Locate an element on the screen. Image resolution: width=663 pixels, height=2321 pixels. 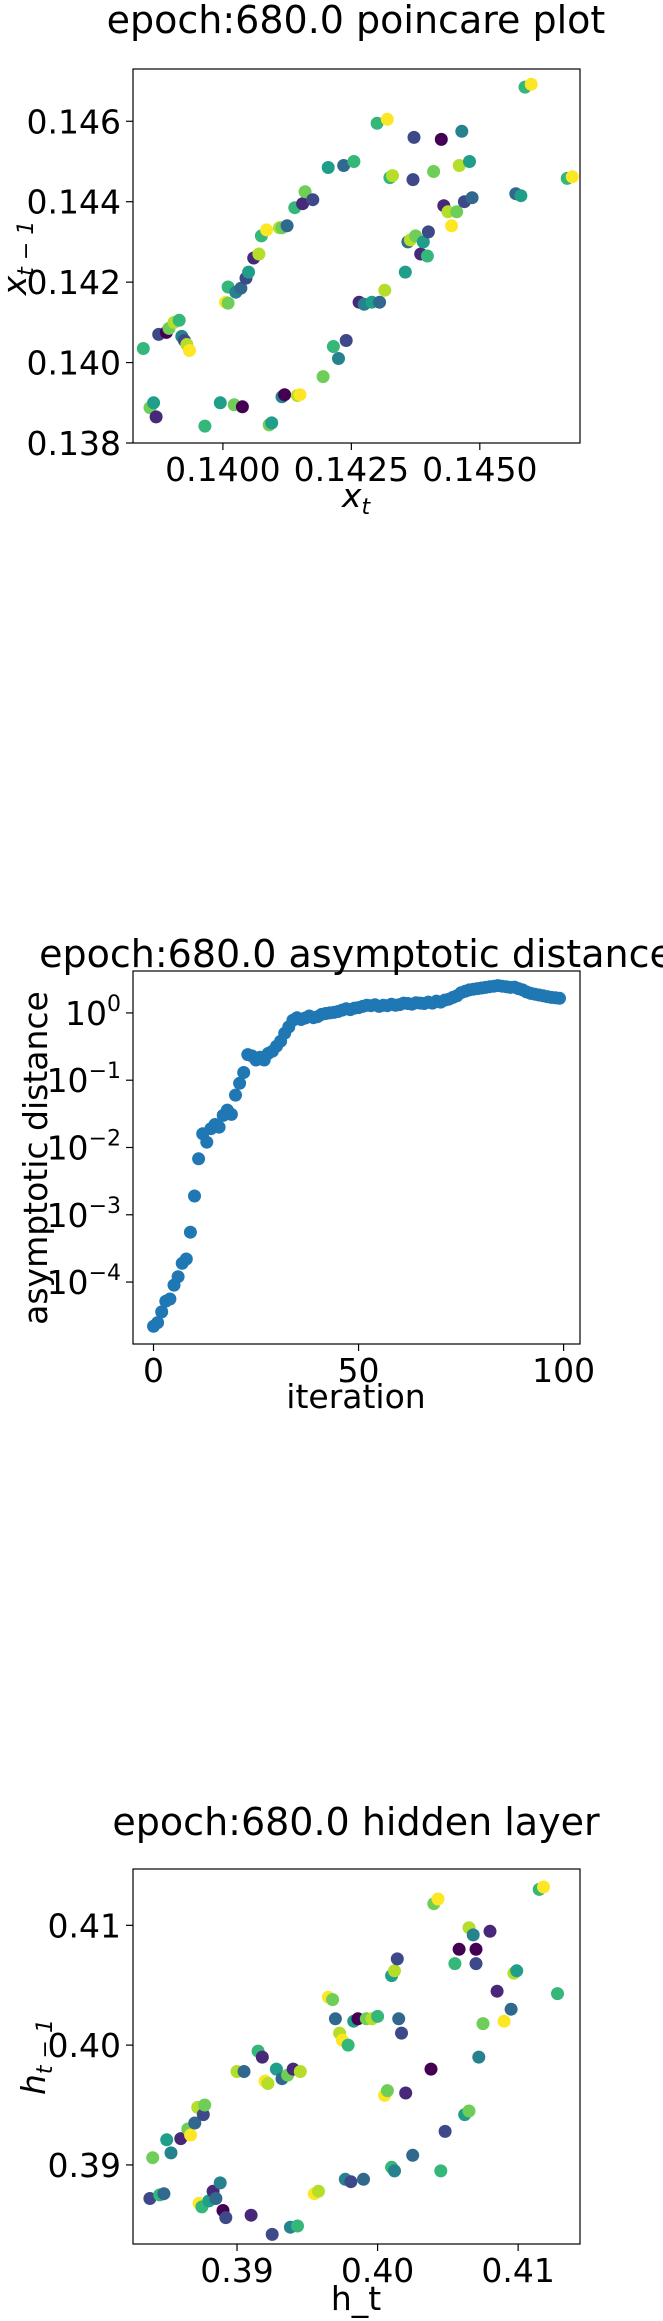
hidden-layer-axes-frame is located at coordinates (356, 2056).